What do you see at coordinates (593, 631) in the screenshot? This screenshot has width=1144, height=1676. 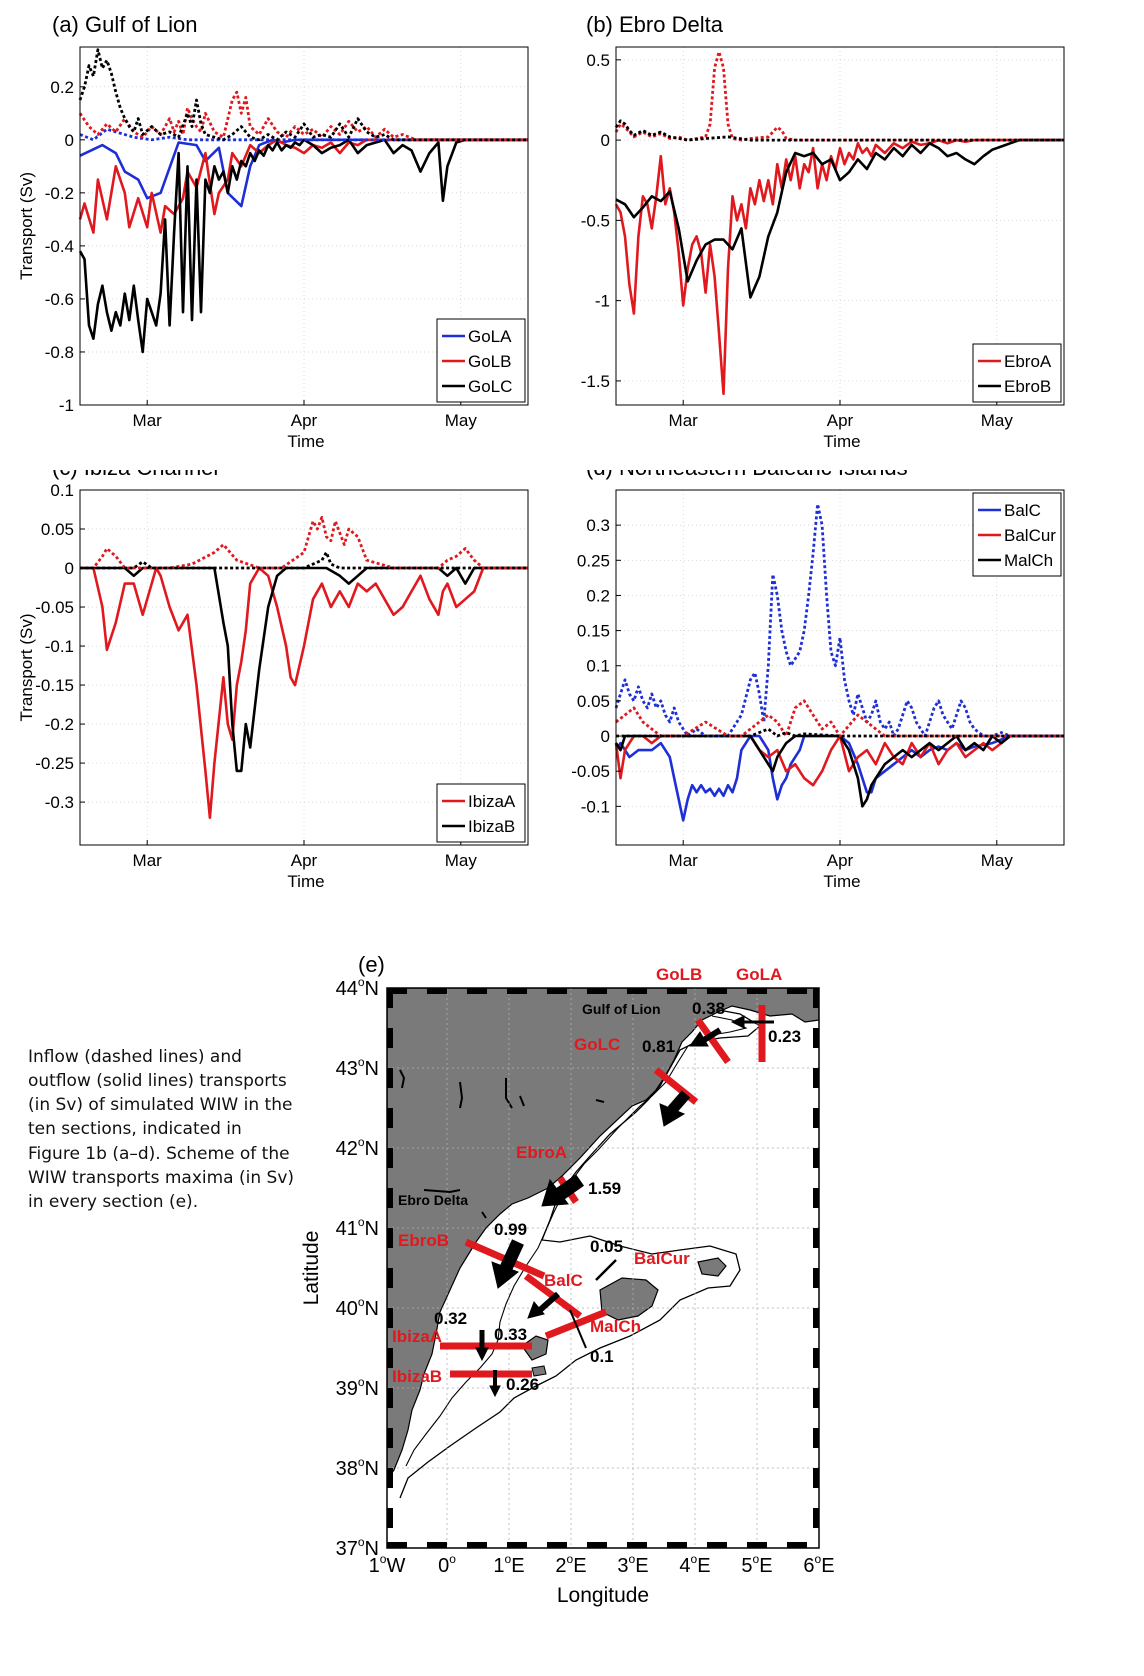 I see `y-tick-label: 0.15` at bounding box center [593, 631].